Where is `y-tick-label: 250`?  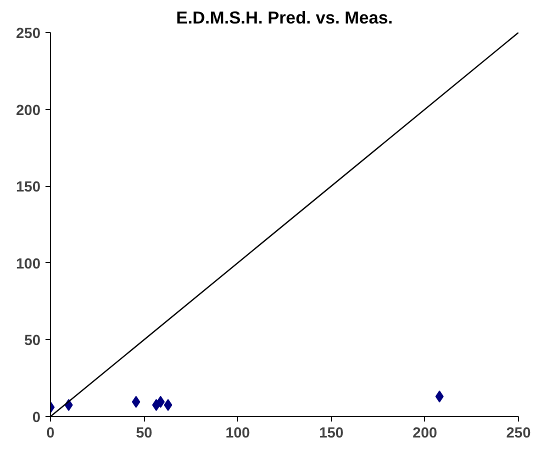 y-tick-label: 250 is located at coordinates (28, 34).